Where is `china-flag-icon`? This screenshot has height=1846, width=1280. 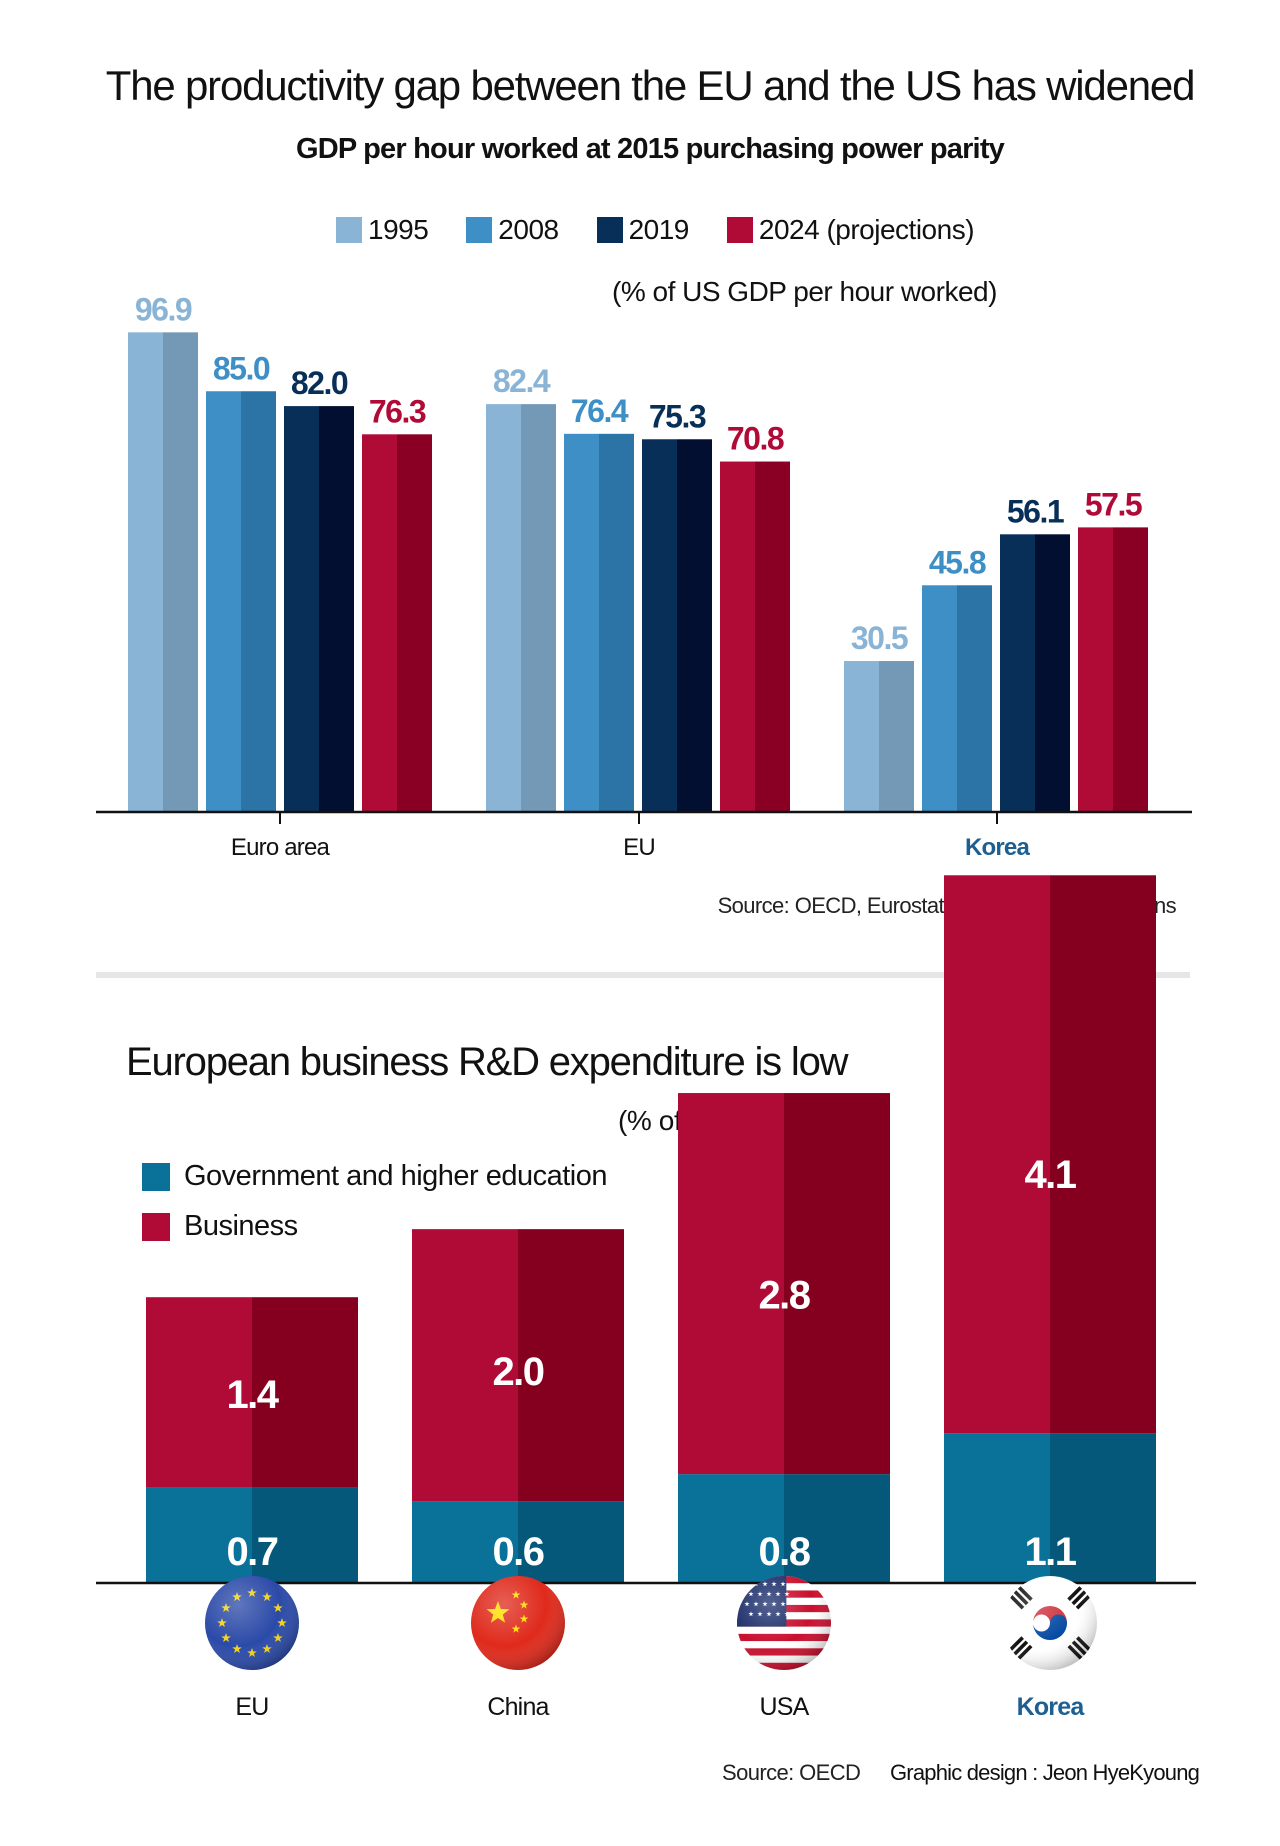
china-flag-icon is located at coordinates (518, 1623).